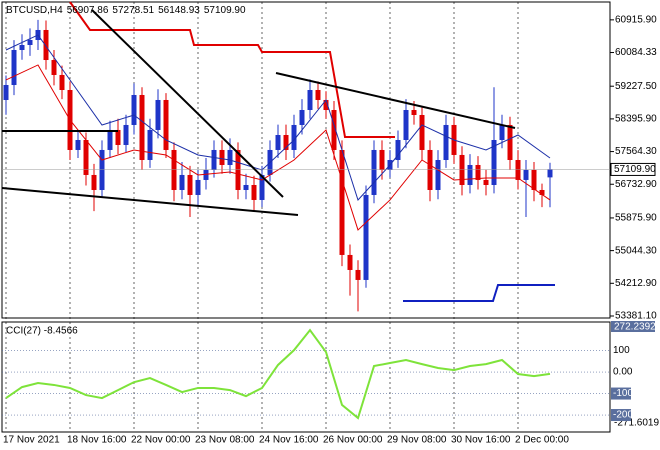  Describe the element at coordinates (636, 184) in the screenshot. I see `y-tick-label: 56732.90` at that location.